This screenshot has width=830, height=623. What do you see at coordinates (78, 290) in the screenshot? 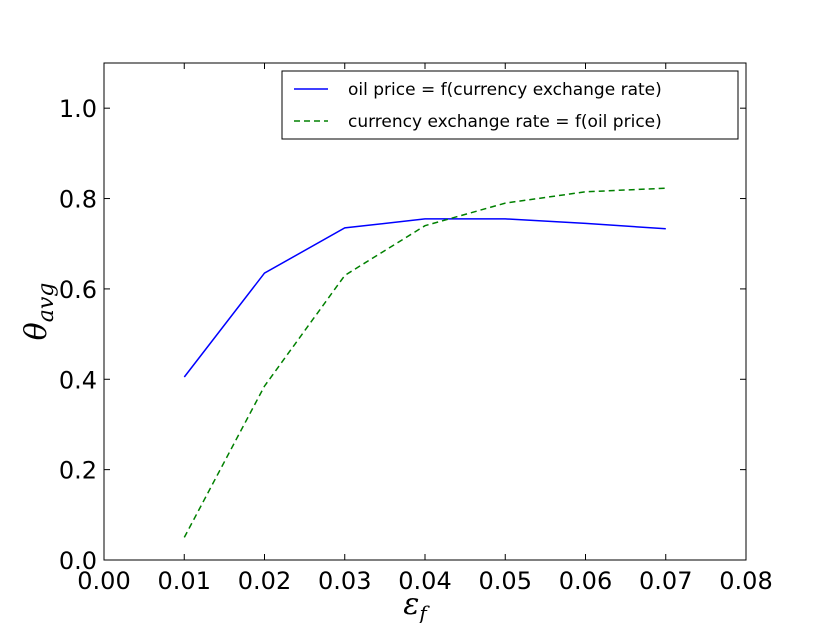
I see `y-tick-label: 0.6` at bounding box center [78, 290].